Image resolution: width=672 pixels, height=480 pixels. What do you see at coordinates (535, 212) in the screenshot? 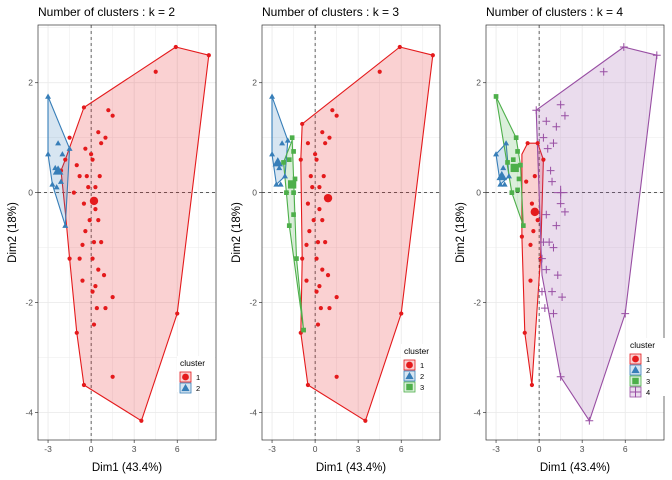
I see `cluster-1-centroid` at bounding box center [535, 212].